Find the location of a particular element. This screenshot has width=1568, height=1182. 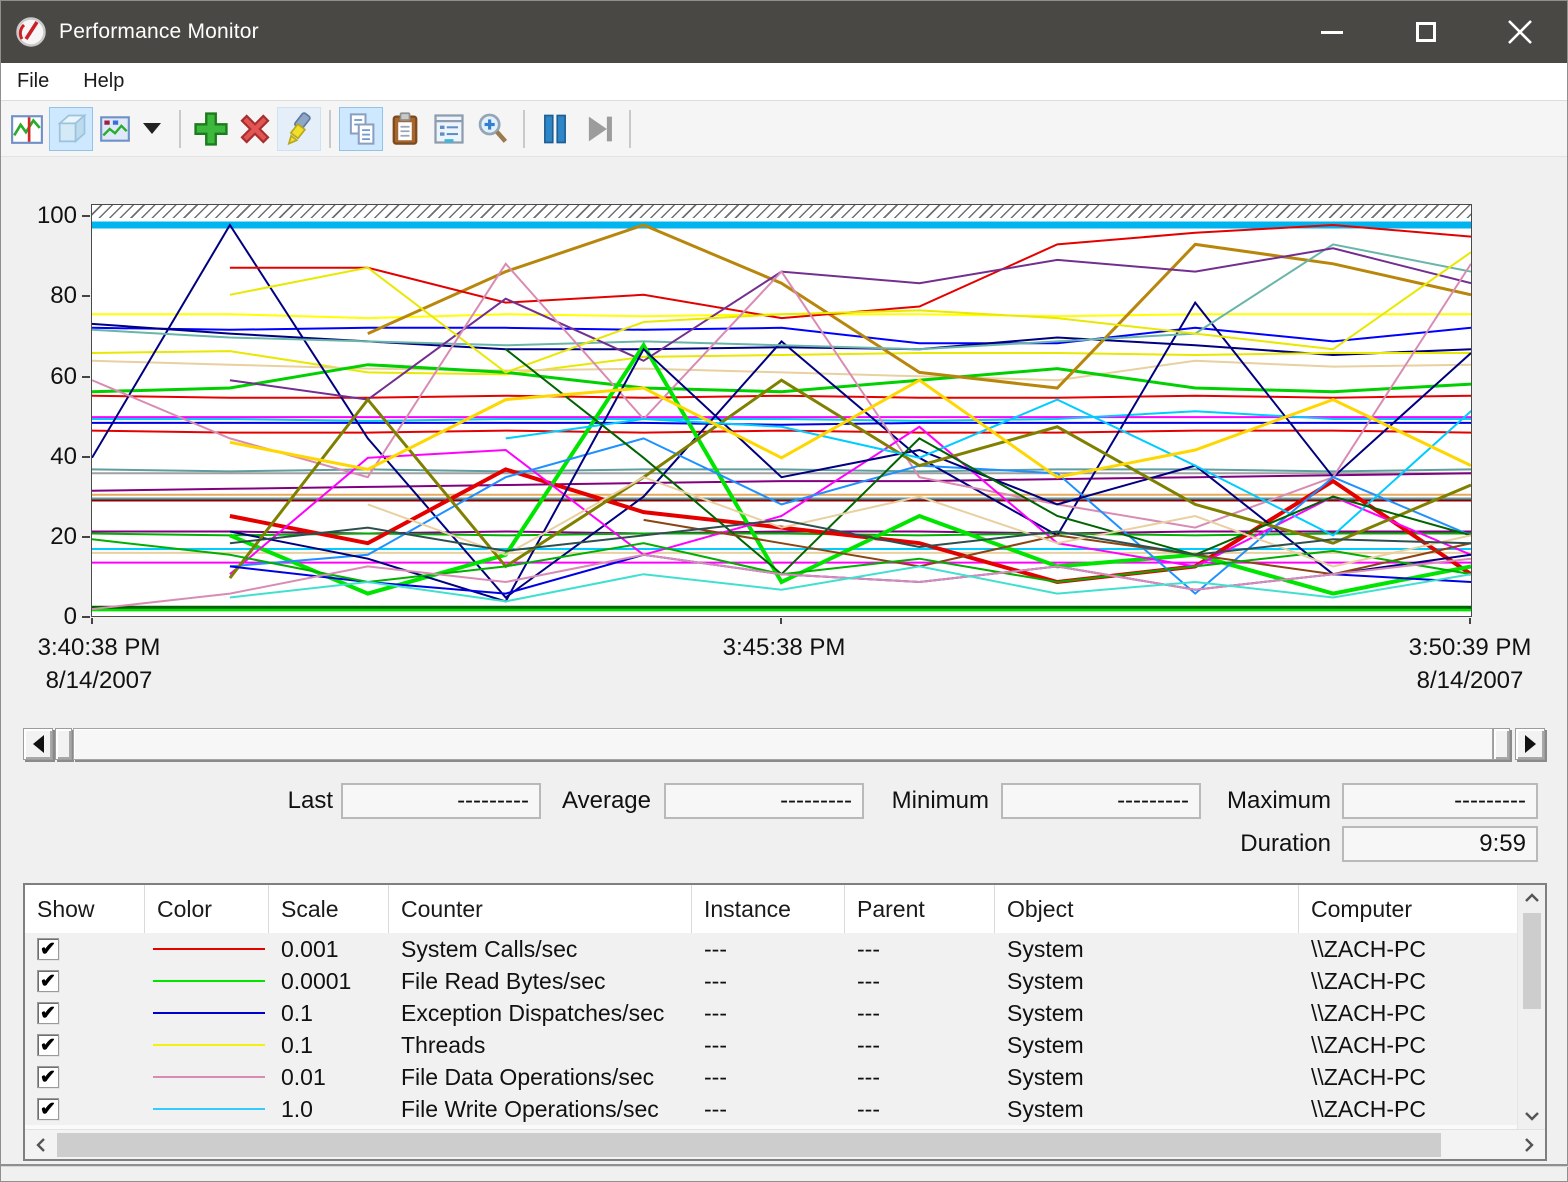

graph-type-dropdown-arrow is located at coordinates (152, 128).